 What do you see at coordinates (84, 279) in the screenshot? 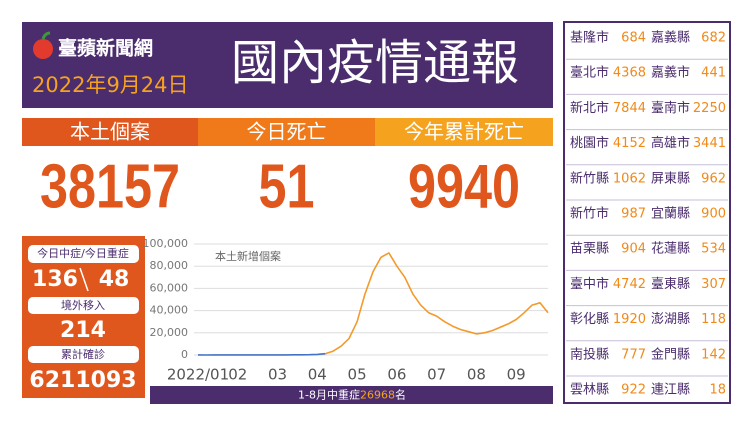
I see `slash` at bounding box center [84, 279].